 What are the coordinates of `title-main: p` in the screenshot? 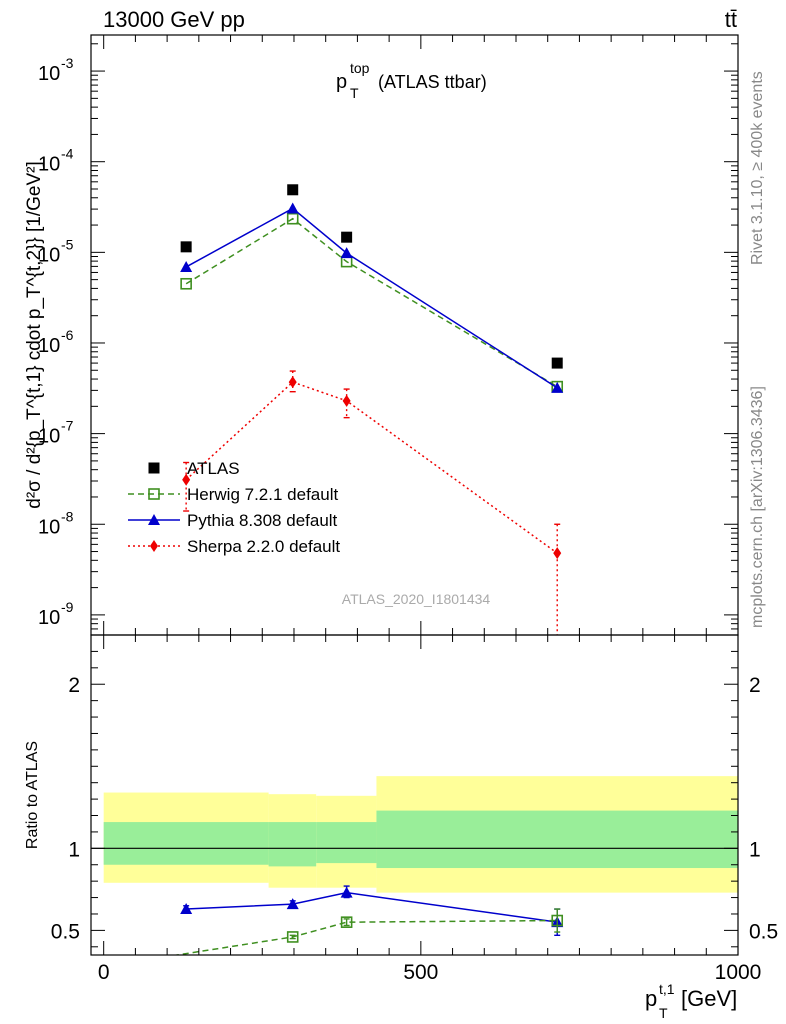 It's located at (341, 82).